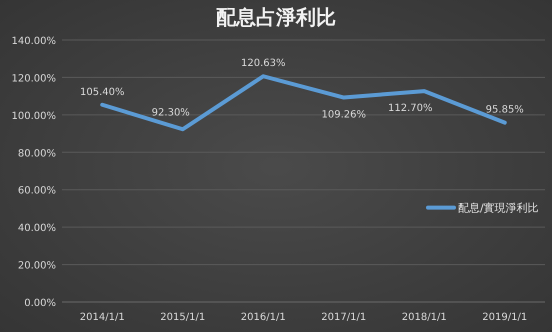  What do you see at coordinates (410, 108) in the screenshot?
I see `data-label: 112.70%` at bounding box center [410, 108].